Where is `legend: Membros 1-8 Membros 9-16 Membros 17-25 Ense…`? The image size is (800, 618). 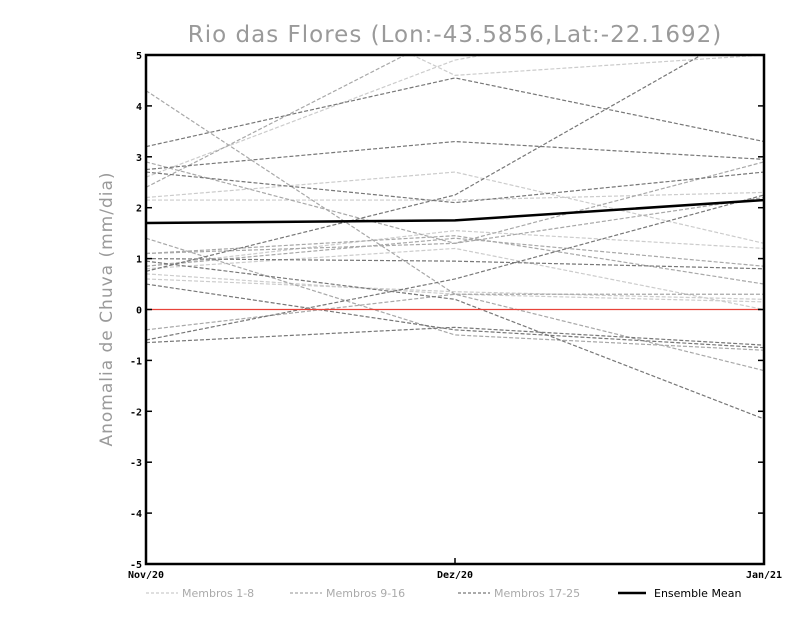
legend: Membros 1-8 Membros 9-16 Membros 17-25 Ense… is located at coordinates (443, 593).